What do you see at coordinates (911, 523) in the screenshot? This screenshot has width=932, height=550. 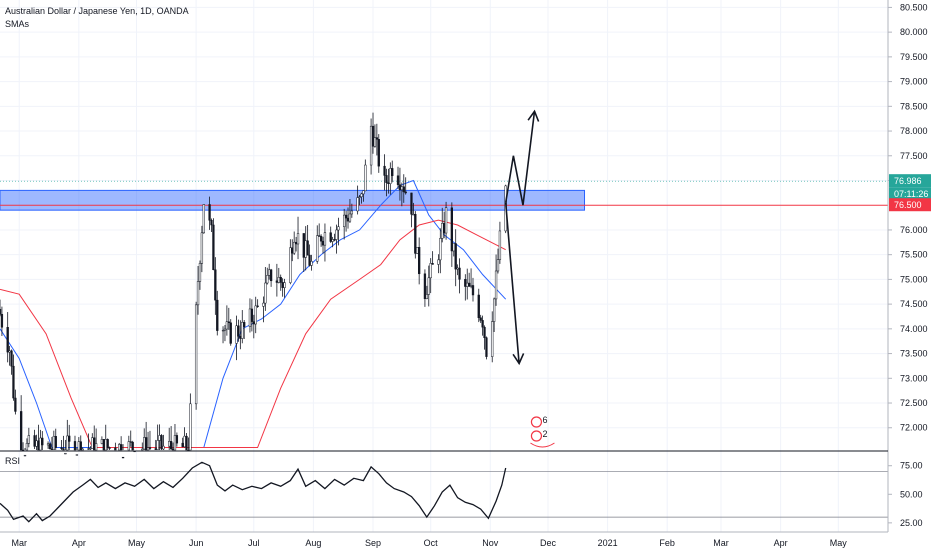 I see `rsi-tick-label: 25.00` at bounding box center [911, 523].